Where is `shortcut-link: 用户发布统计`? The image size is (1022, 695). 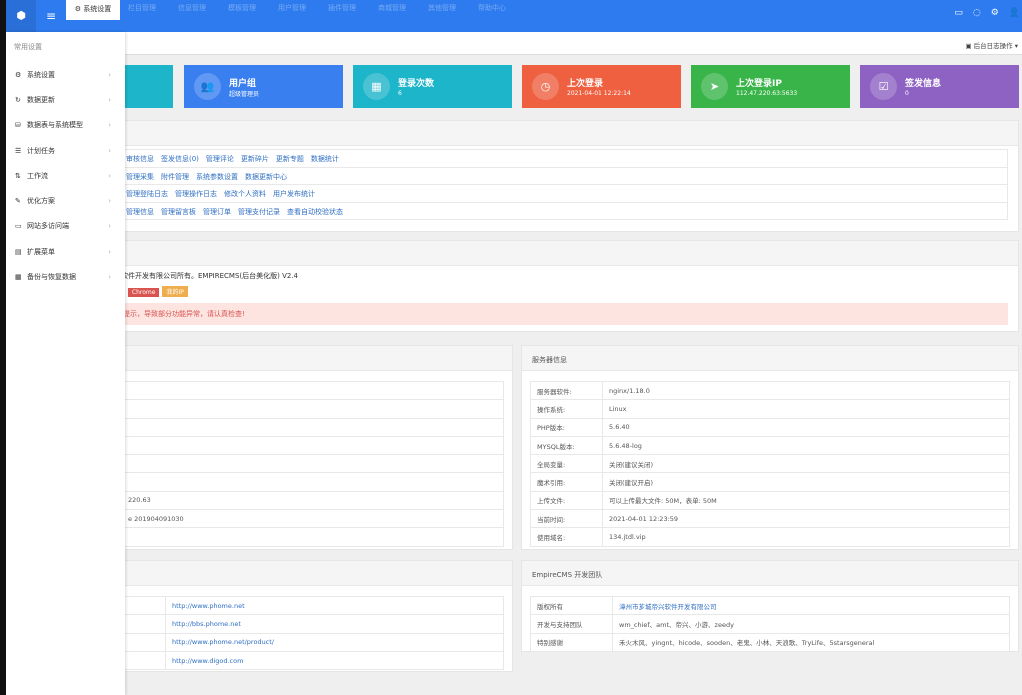 shortcut-link: 用户发布统计 is located at coordinates (294, 194).